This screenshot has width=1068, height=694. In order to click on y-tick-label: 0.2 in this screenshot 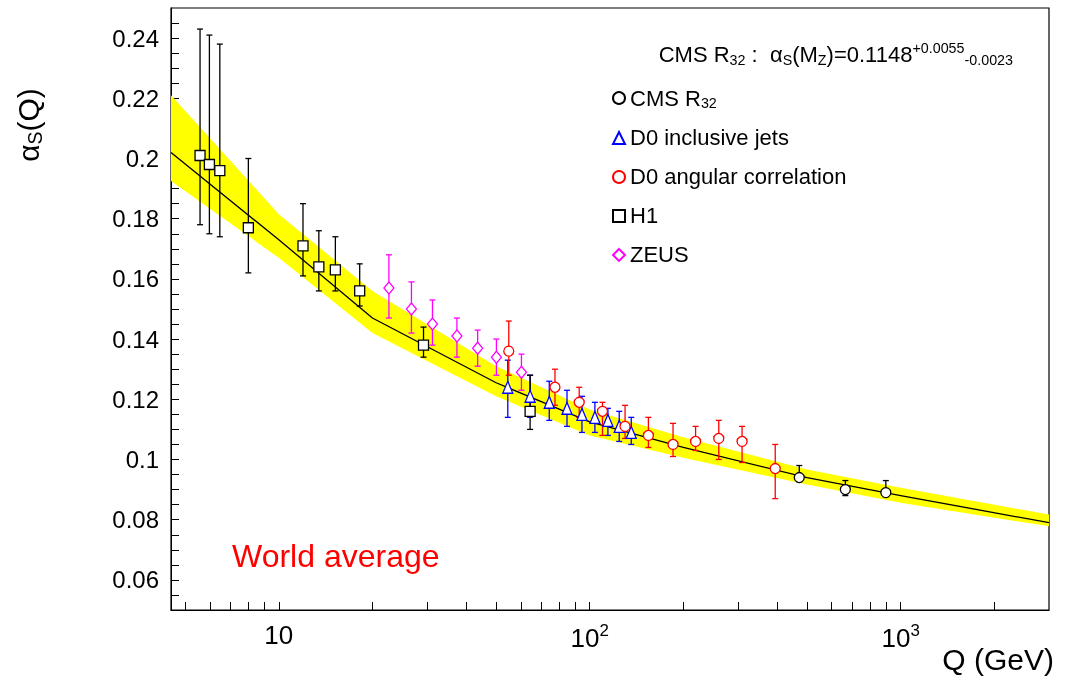, I will do `click(142, 158)`.